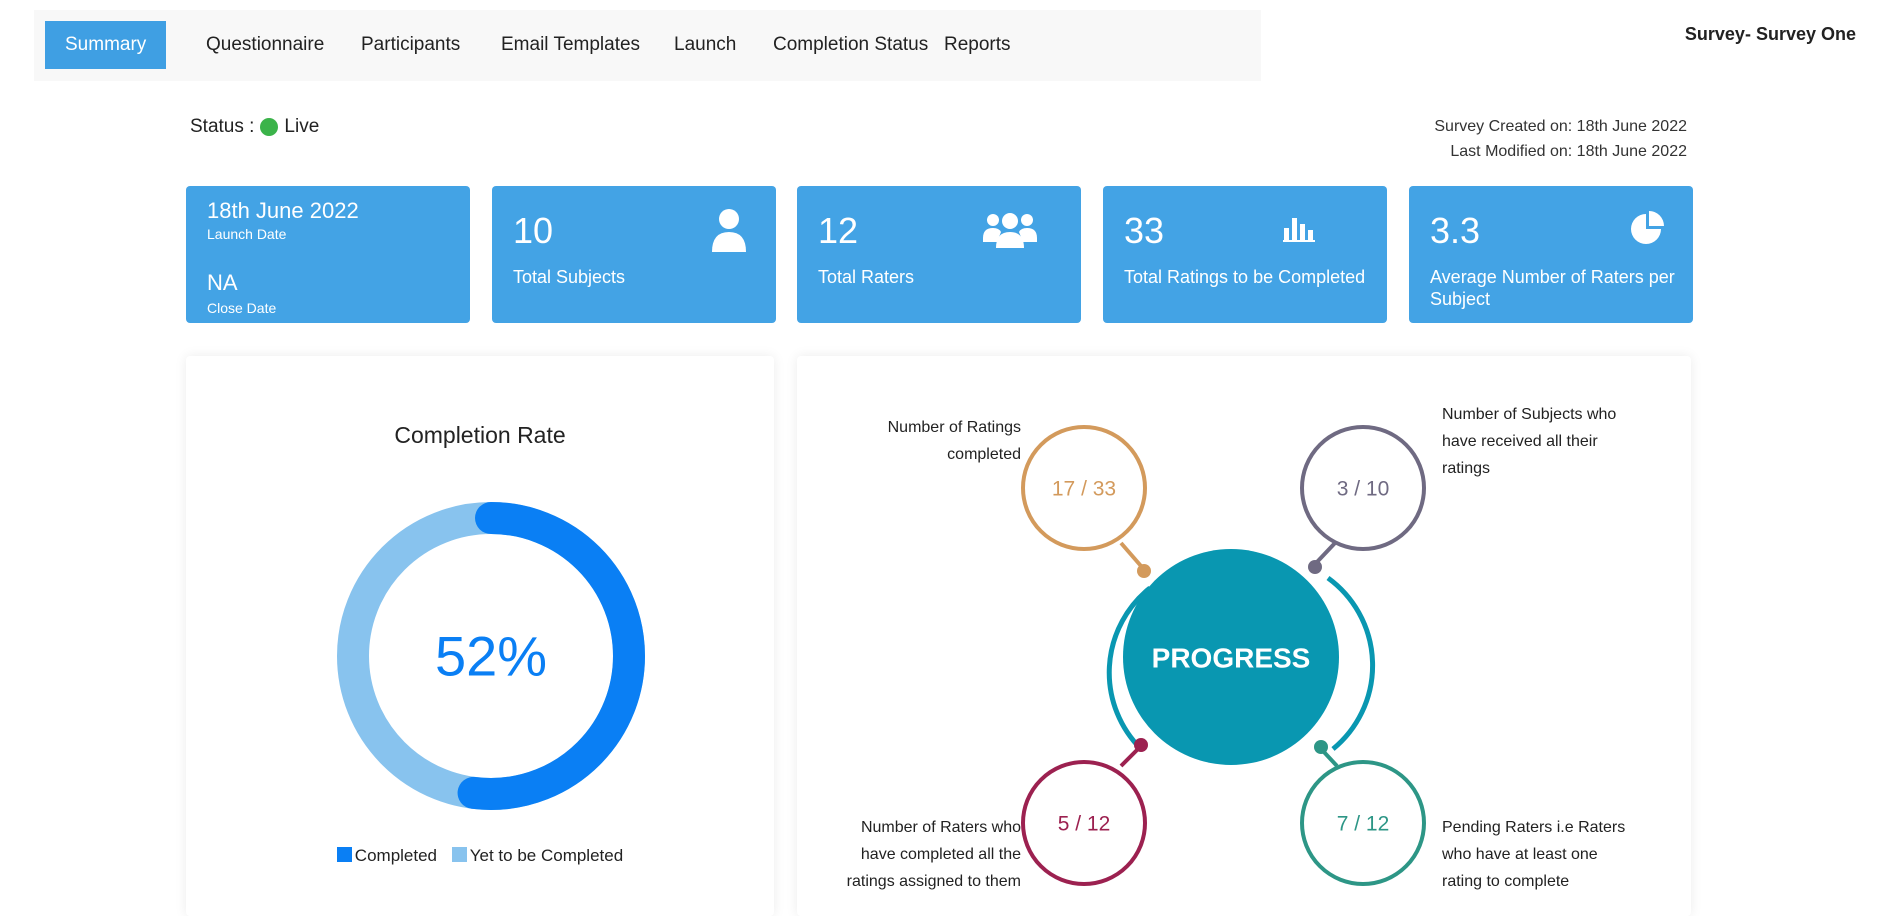 The image size is (1892, 916). What do you see at coordinates (1351, 663) in the screenshot?
I see `progress-arc-right` at bounding box center [1351, 663].